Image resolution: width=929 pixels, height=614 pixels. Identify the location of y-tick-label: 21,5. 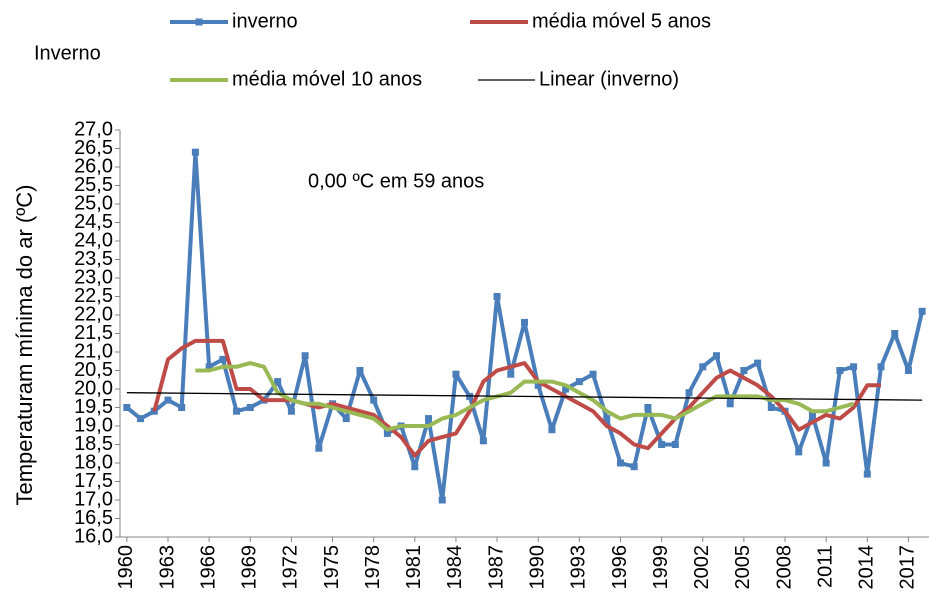
(93, 333).